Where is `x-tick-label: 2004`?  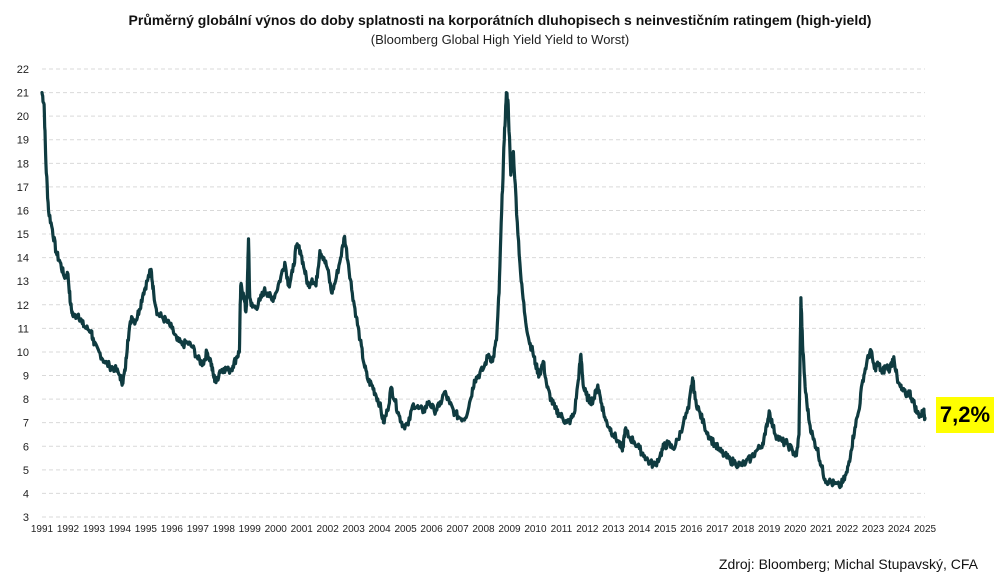 x-tick-label: 2004 is located at coordinates (379, 529).